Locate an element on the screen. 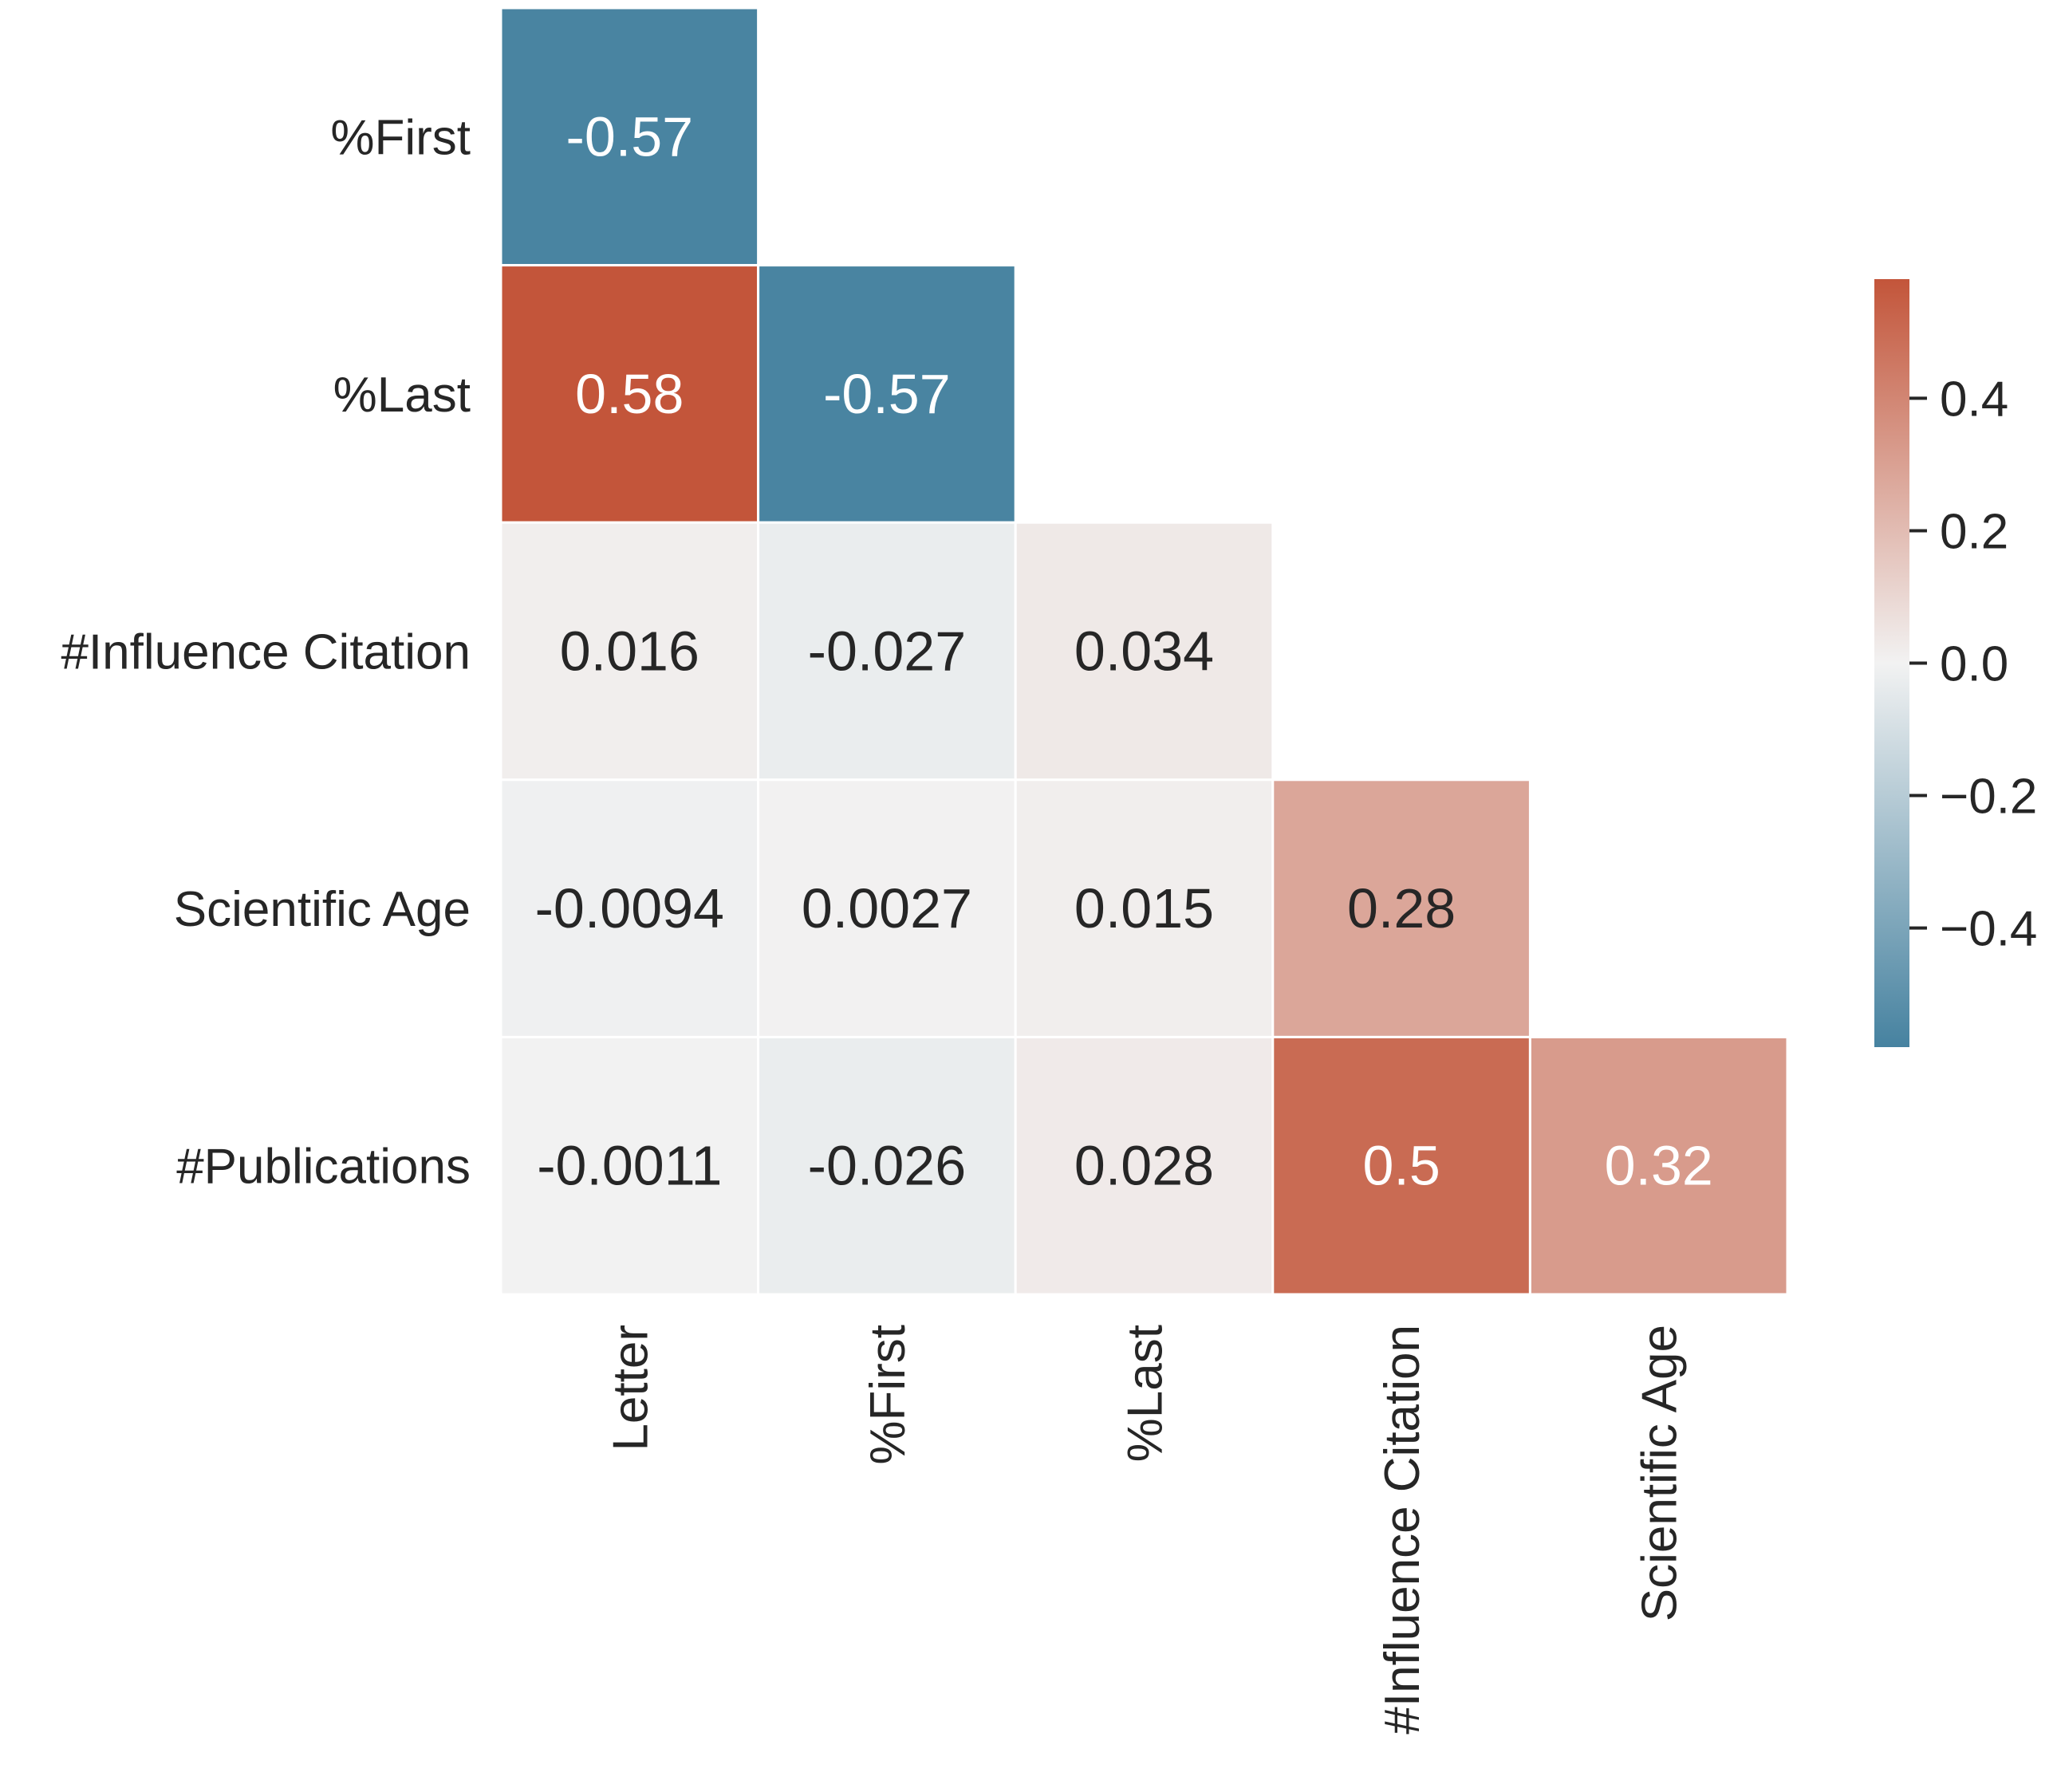  cell-value-label: -0.027 is located at coordinates (887, 651).